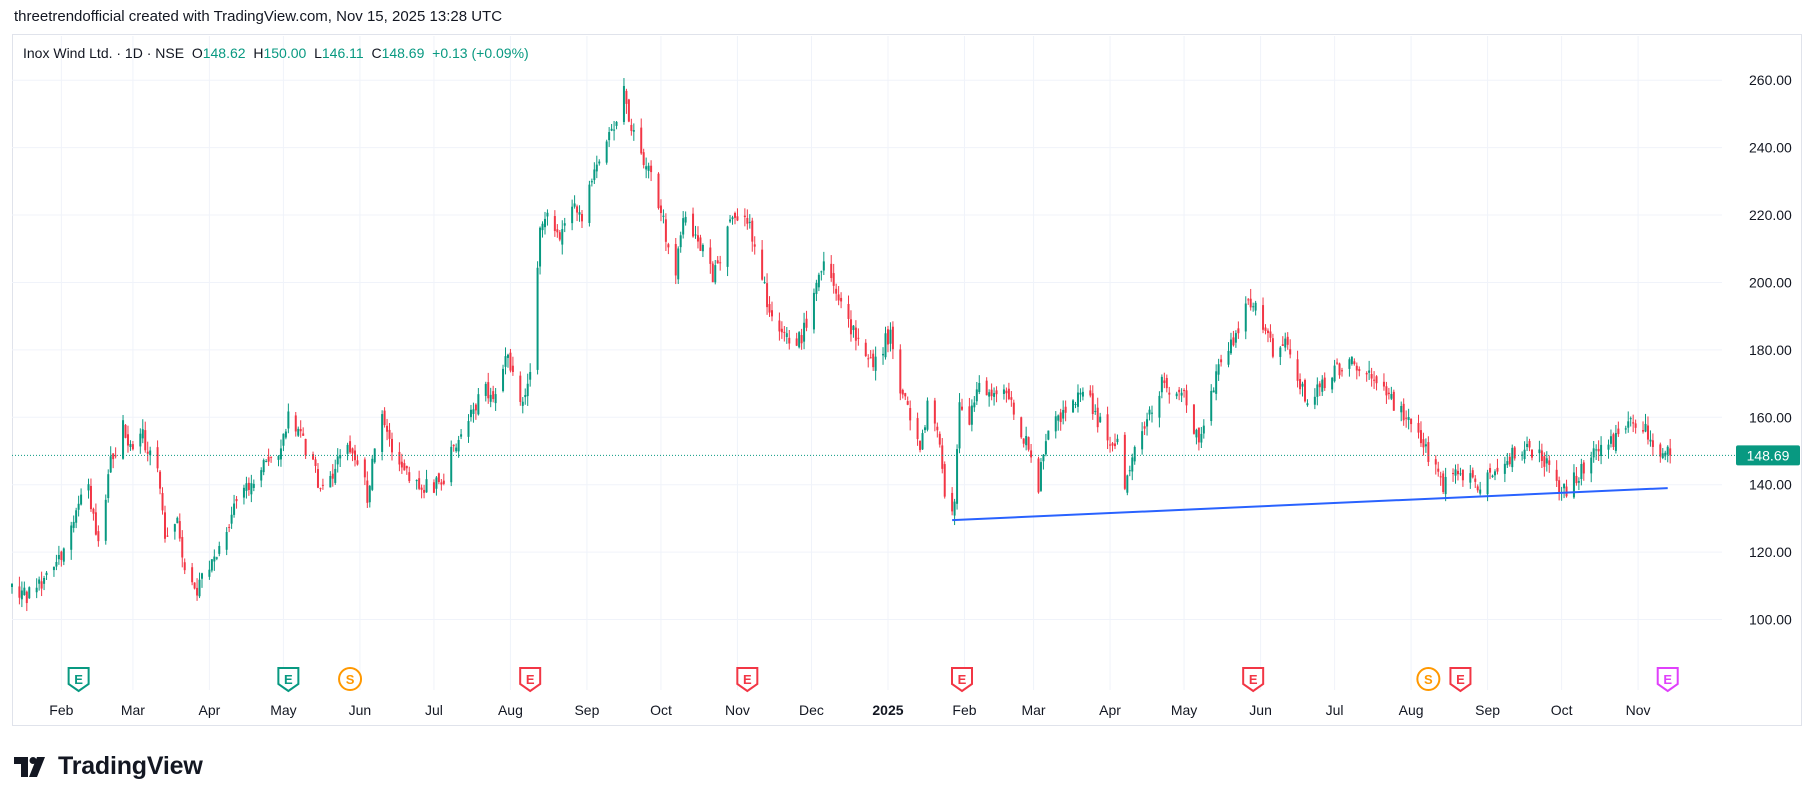 The width and height of the screenshot is (1814, 803). I want to click on split-marker-circle, so click(1428, 679).